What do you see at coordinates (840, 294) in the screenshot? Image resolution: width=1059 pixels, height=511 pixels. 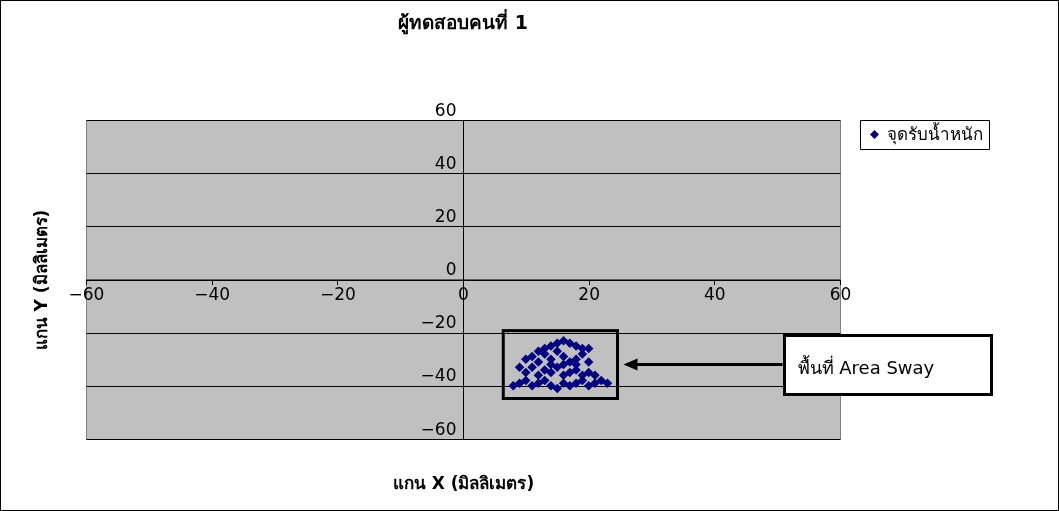 I see `x-tick-label: 60` at bounding box center [840, 294].